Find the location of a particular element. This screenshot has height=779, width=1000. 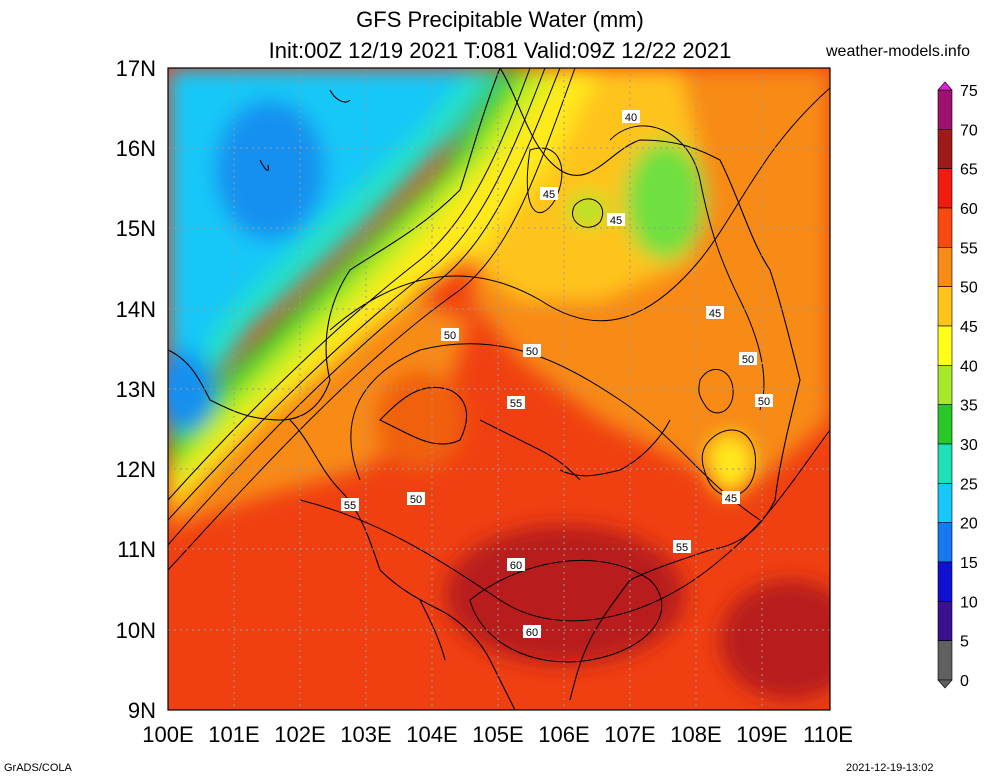

colorbar-label: 25 is located at coordinates (969, 484).